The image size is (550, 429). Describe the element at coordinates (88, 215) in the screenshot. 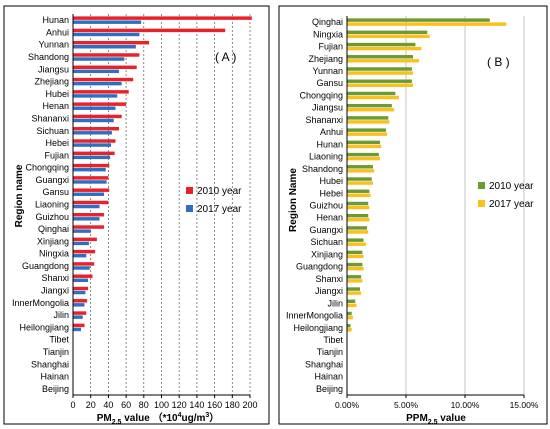

I see `a-bar-2010-year-guizhou` at that location.